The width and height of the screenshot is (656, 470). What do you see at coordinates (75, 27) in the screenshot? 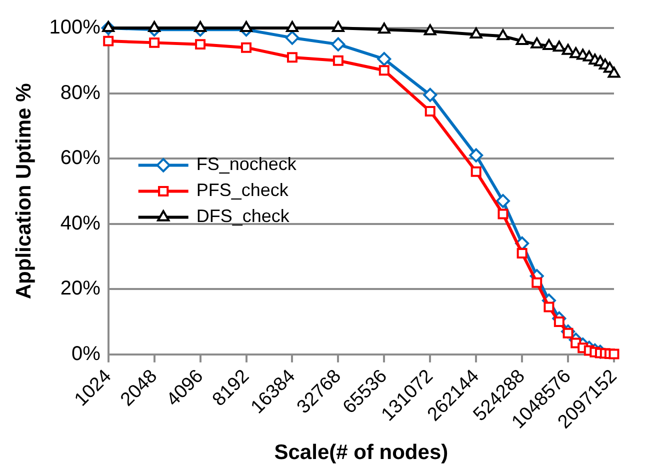
I see `y-tick-label: 100%` at bounding box center [75, 27].